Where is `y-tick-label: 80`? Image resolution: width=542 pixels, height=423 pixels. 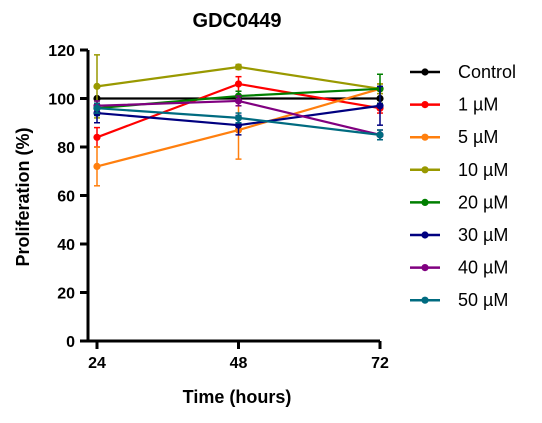
y-tick-label: 80 is located at coordinates (66, 148).